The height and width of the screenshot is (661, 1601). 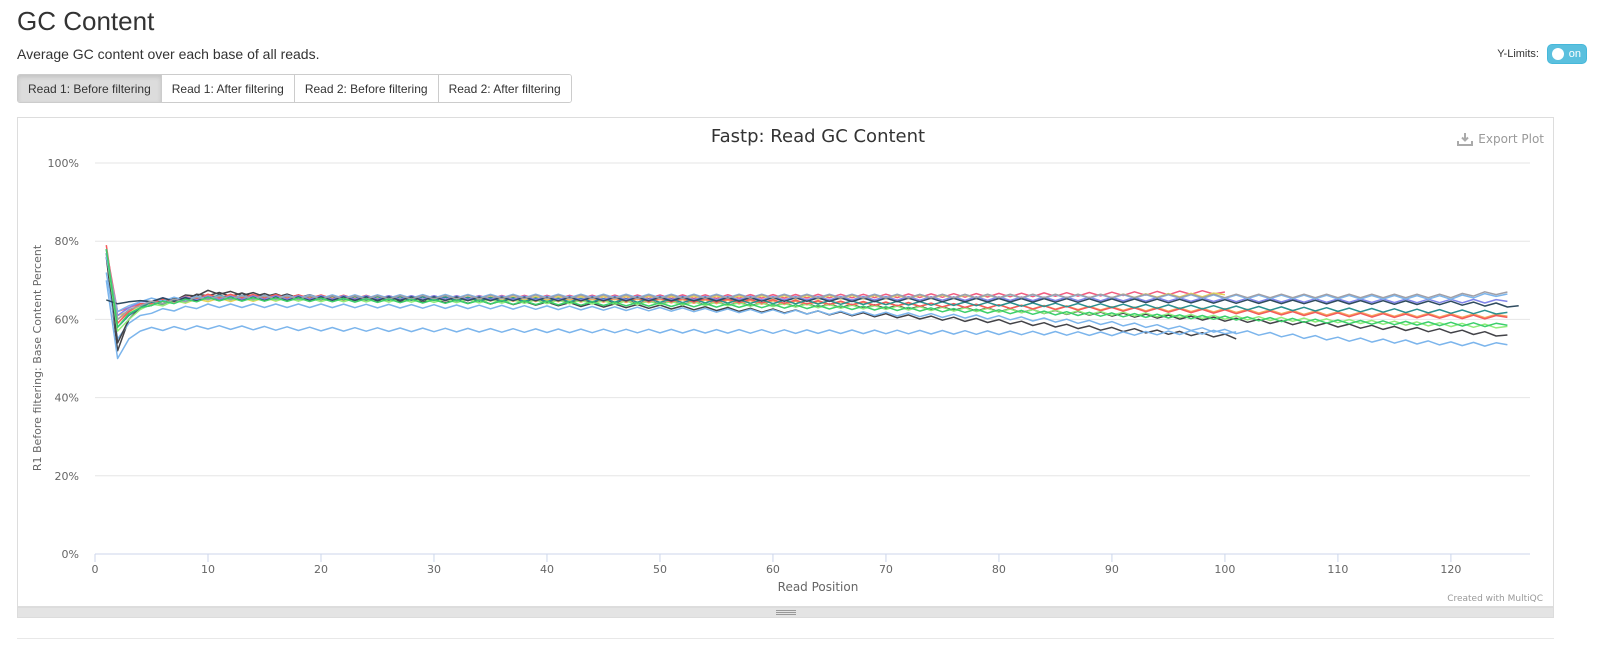 What do you see at coordinates (1450, 569) in the screenshot?
I see `x-tick-label: 120` at bounding box center [1450, 569].